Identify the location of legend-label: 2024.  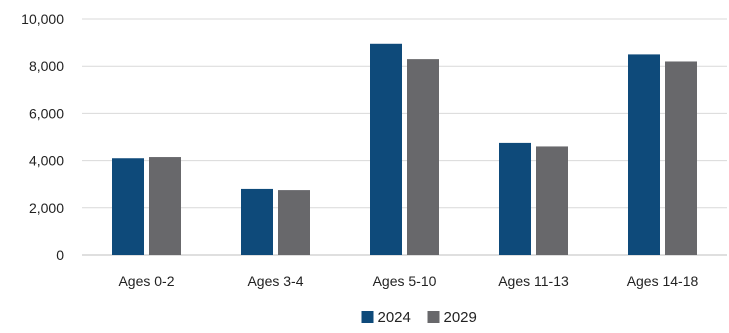
(394, 317).